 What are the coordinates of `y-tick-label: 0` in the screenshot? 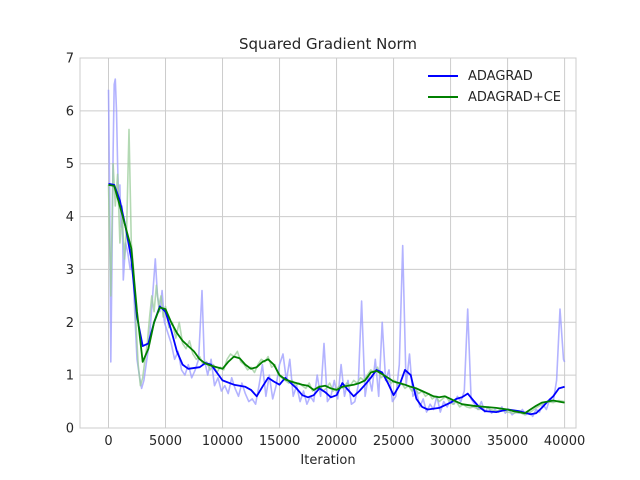 It's located at (70, 429).